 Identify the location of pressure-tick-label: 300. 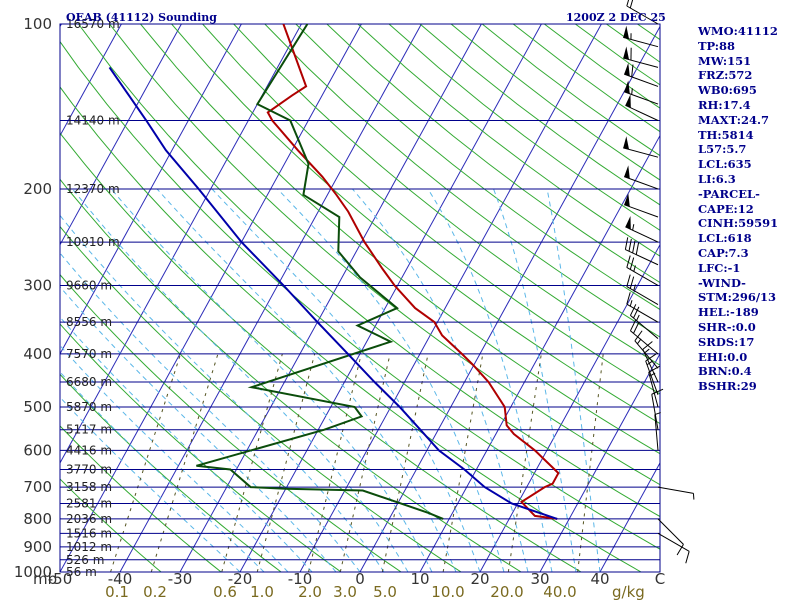
(37, 285).